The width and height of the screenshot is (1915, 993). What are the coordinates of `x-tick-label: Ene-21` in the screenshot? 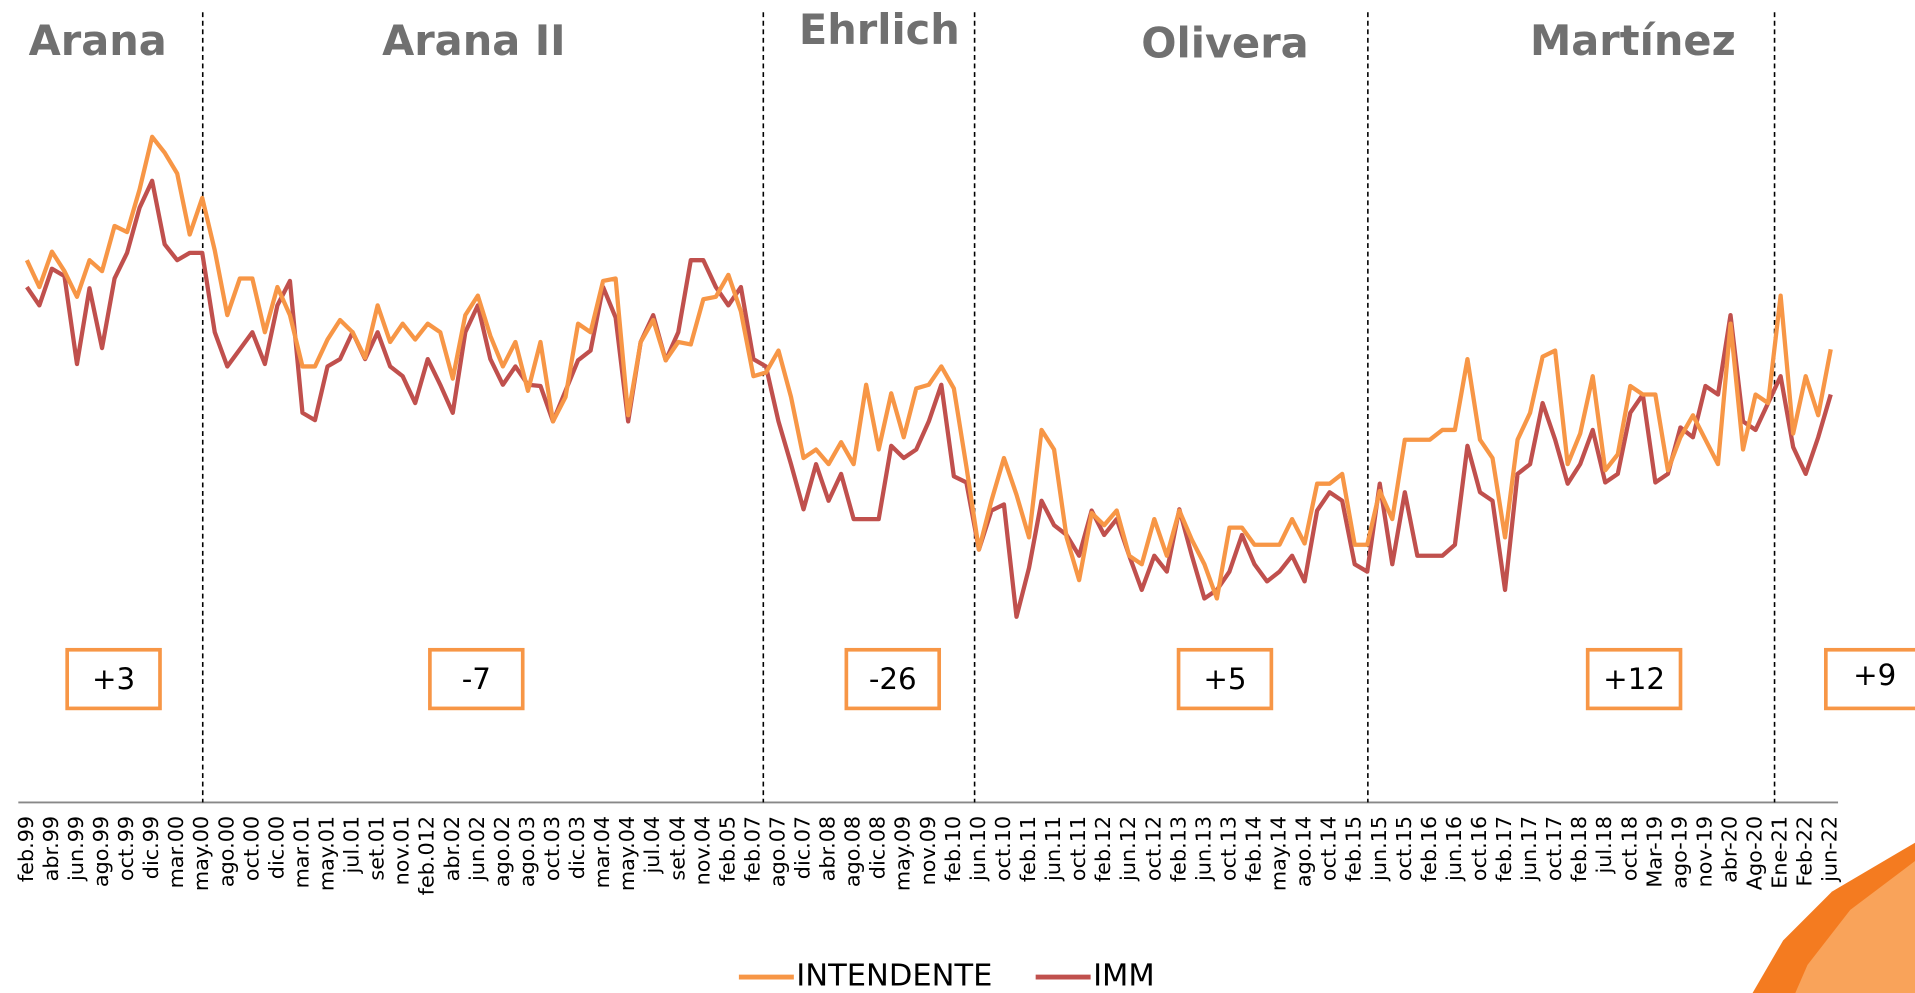 It's located at (1780, 852).